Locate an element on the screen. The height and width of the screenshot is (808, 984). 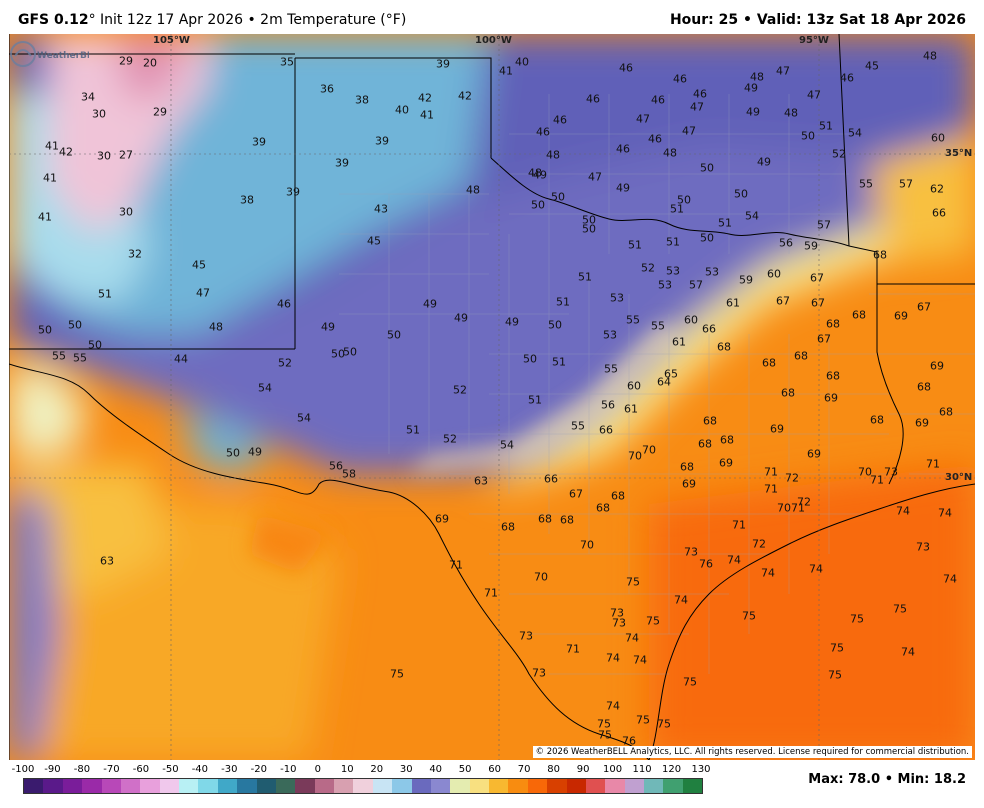
scale-tick: 30 is located at coordinates (406, 769).